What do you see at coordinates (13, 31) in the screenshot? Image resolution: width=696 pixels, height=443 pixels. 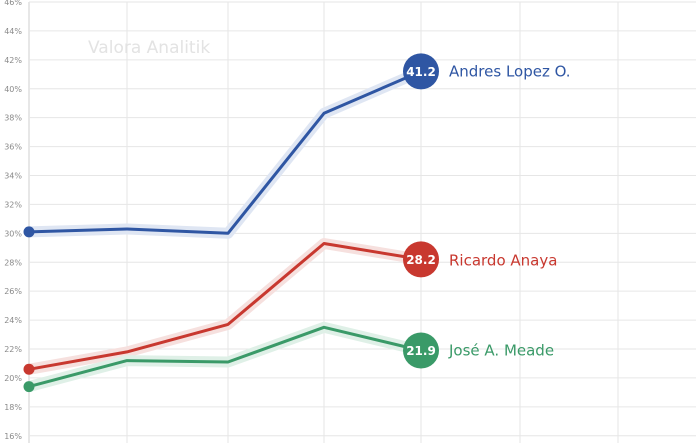 I see `y-tick-label: 44%` at bounding box center [13, 31].